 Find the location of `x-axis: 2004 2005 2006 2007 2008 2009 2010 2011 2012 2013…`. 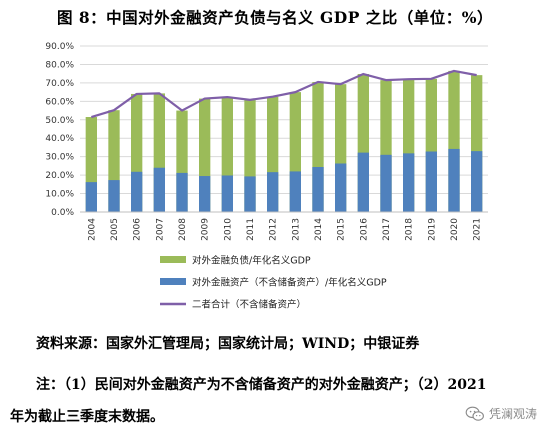

x-axis: 2004 2005 2006 2007 2008 2009 2010 2011 2012 2013… is located at coordinates (284, 226).